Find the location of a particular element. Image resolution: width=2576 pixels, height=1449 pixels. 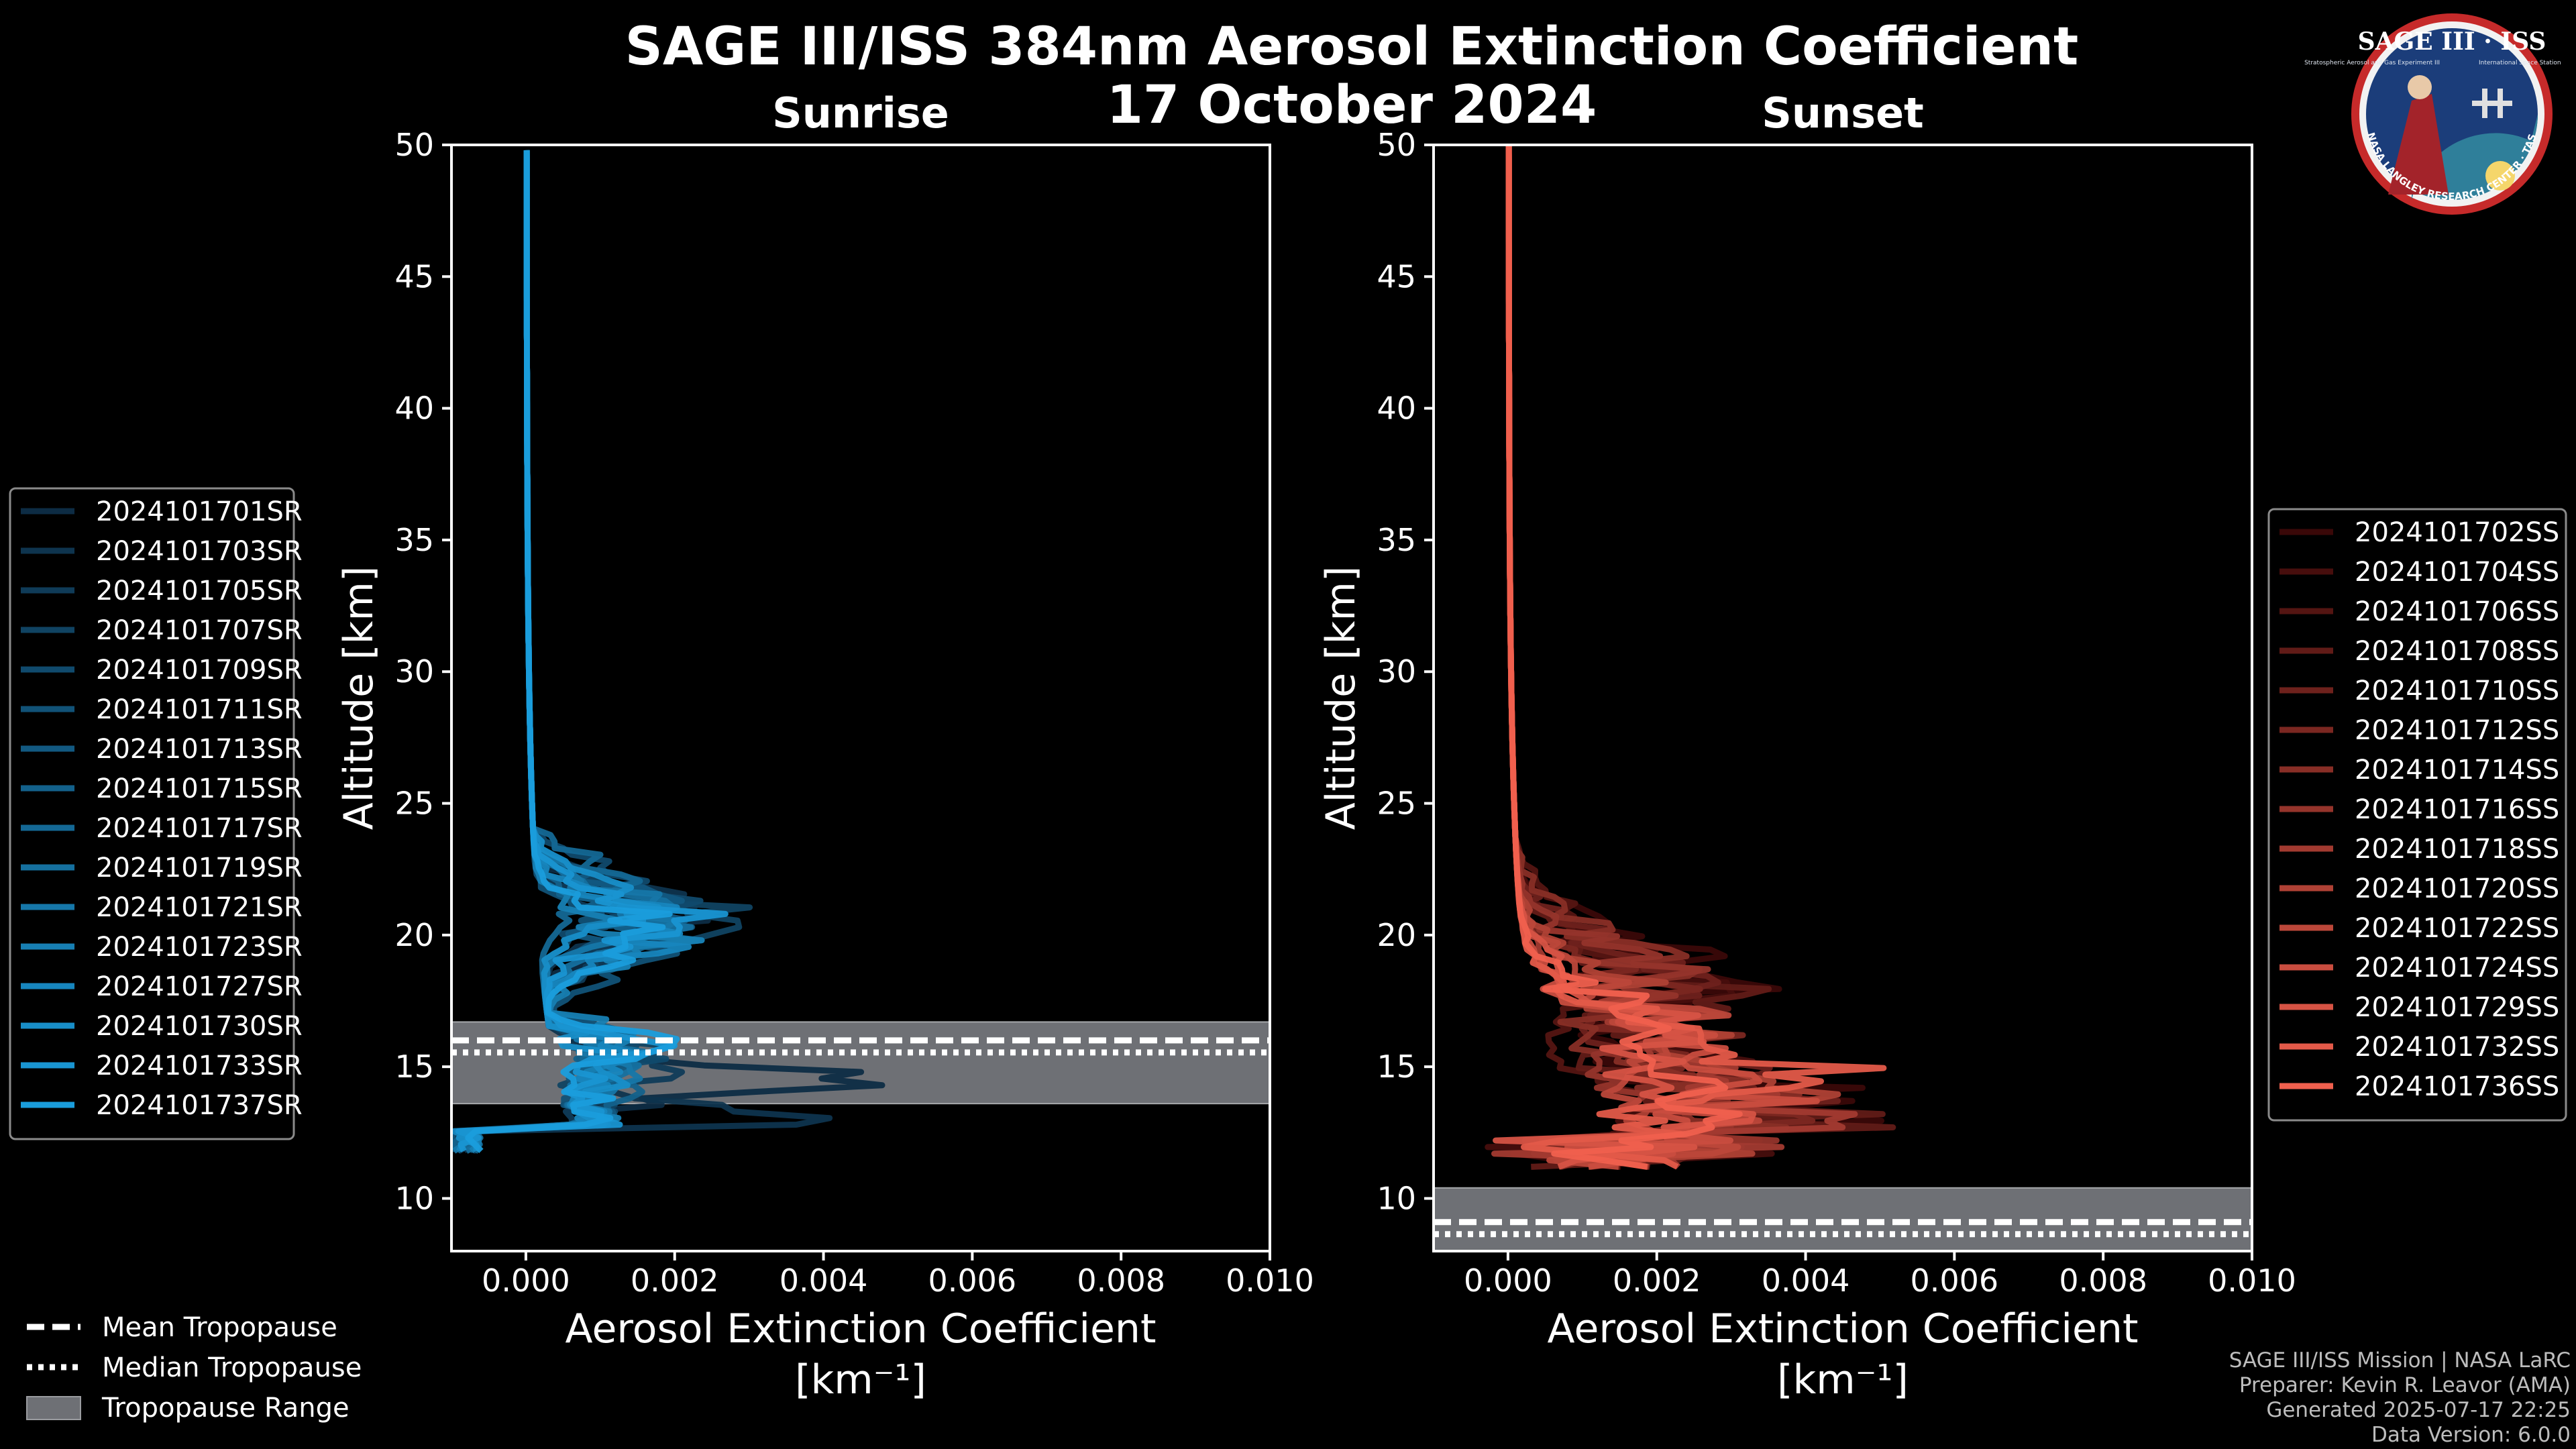

legend-label-2024101709SR: 2024101709SR is located at coordinates (199, 670).